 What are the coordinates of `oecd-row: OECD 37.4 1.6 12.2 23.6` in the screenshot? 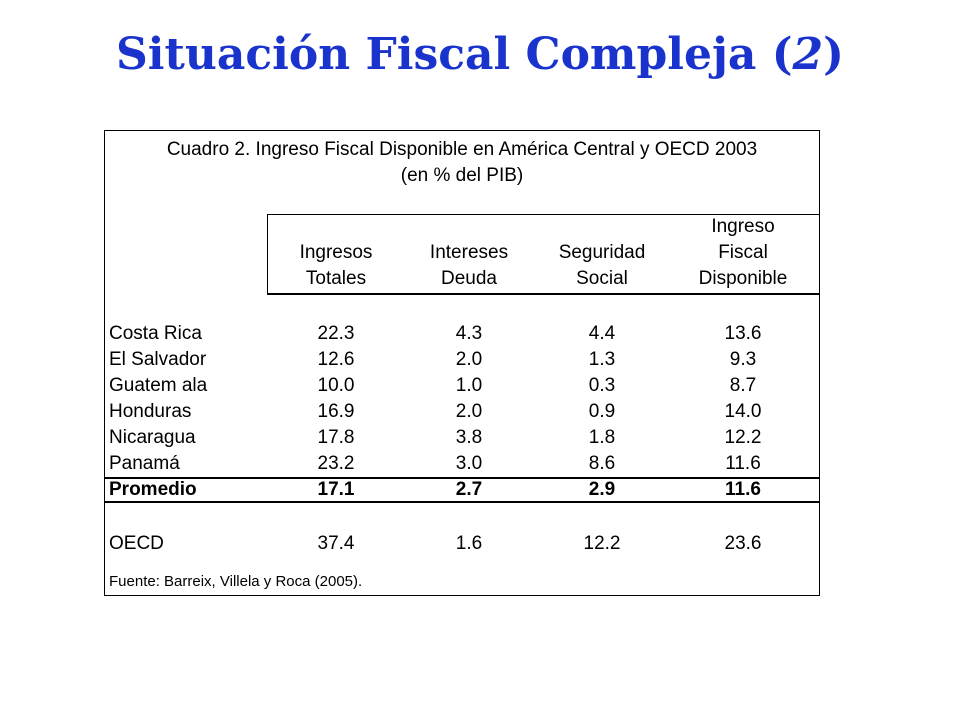 It's located at (462, 544).